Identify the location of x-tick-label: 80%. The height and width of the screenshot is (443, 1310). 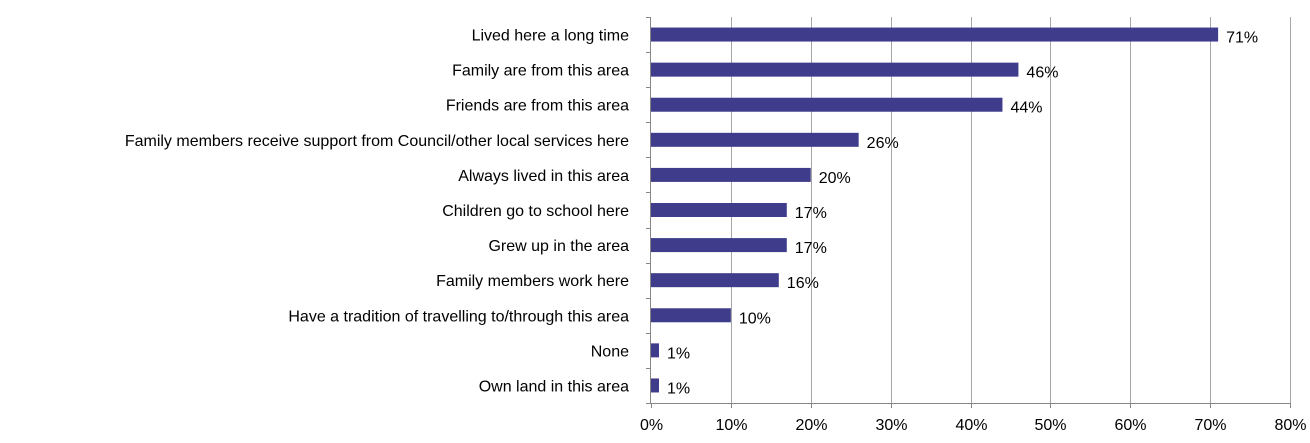
(1290, 425).